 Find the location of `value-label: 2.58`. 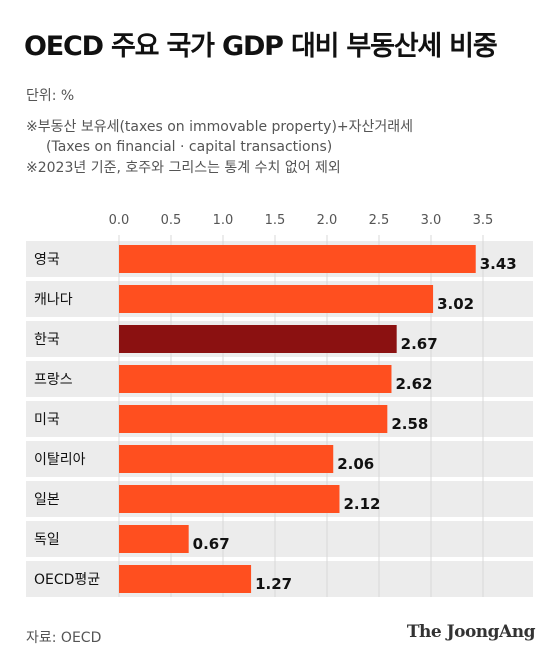

value-label: 2.58 is located at coordinates (409, 424).